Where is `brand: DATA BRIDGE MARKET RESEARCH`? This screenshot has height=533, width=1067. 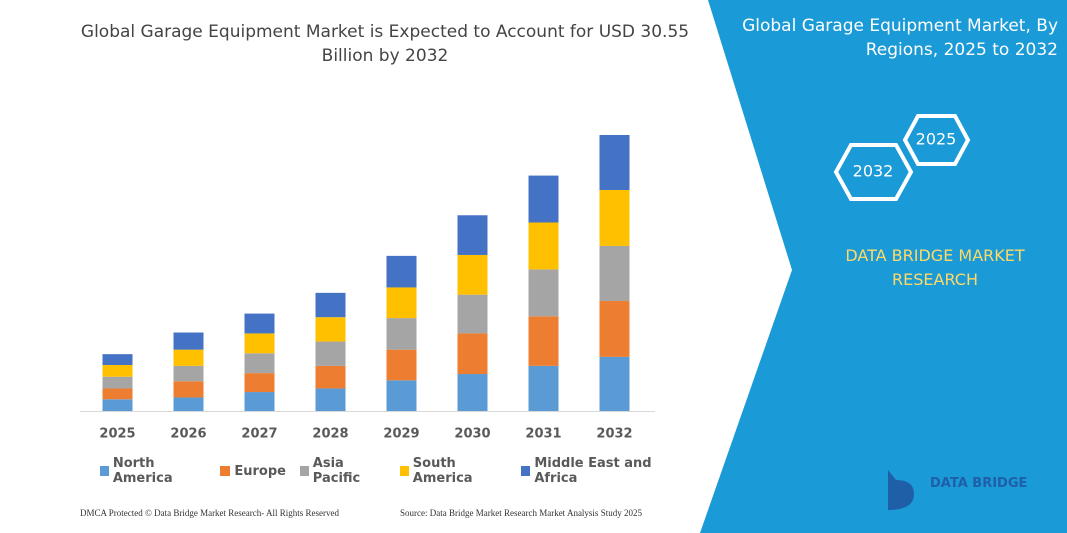
brand: DATA BRIDGE MARKET RESEARCH is located at coordinates (935, 267).